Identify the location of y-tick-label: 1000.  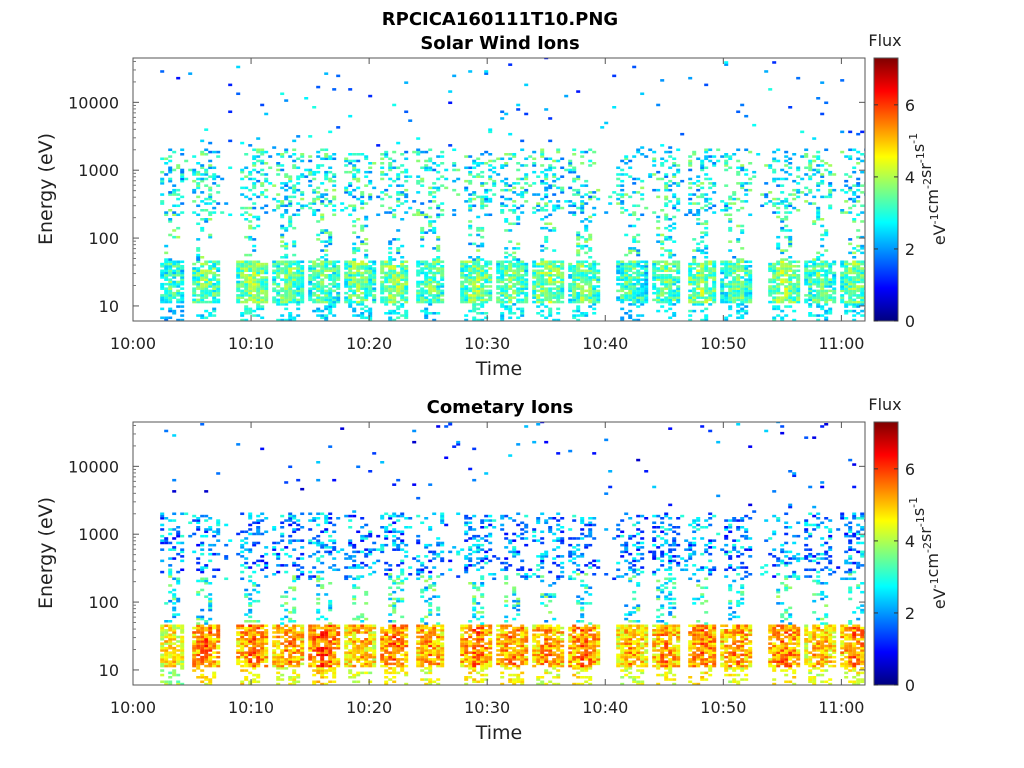
(98, 170).